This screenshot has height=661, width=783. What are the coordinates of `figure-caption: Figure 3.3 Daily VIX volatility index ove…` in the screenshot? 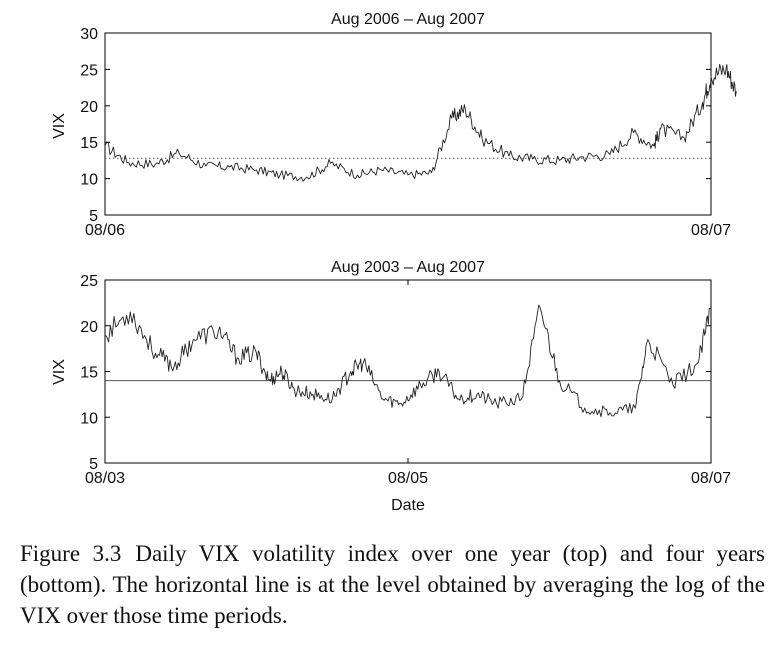 It's located at (392, 584).